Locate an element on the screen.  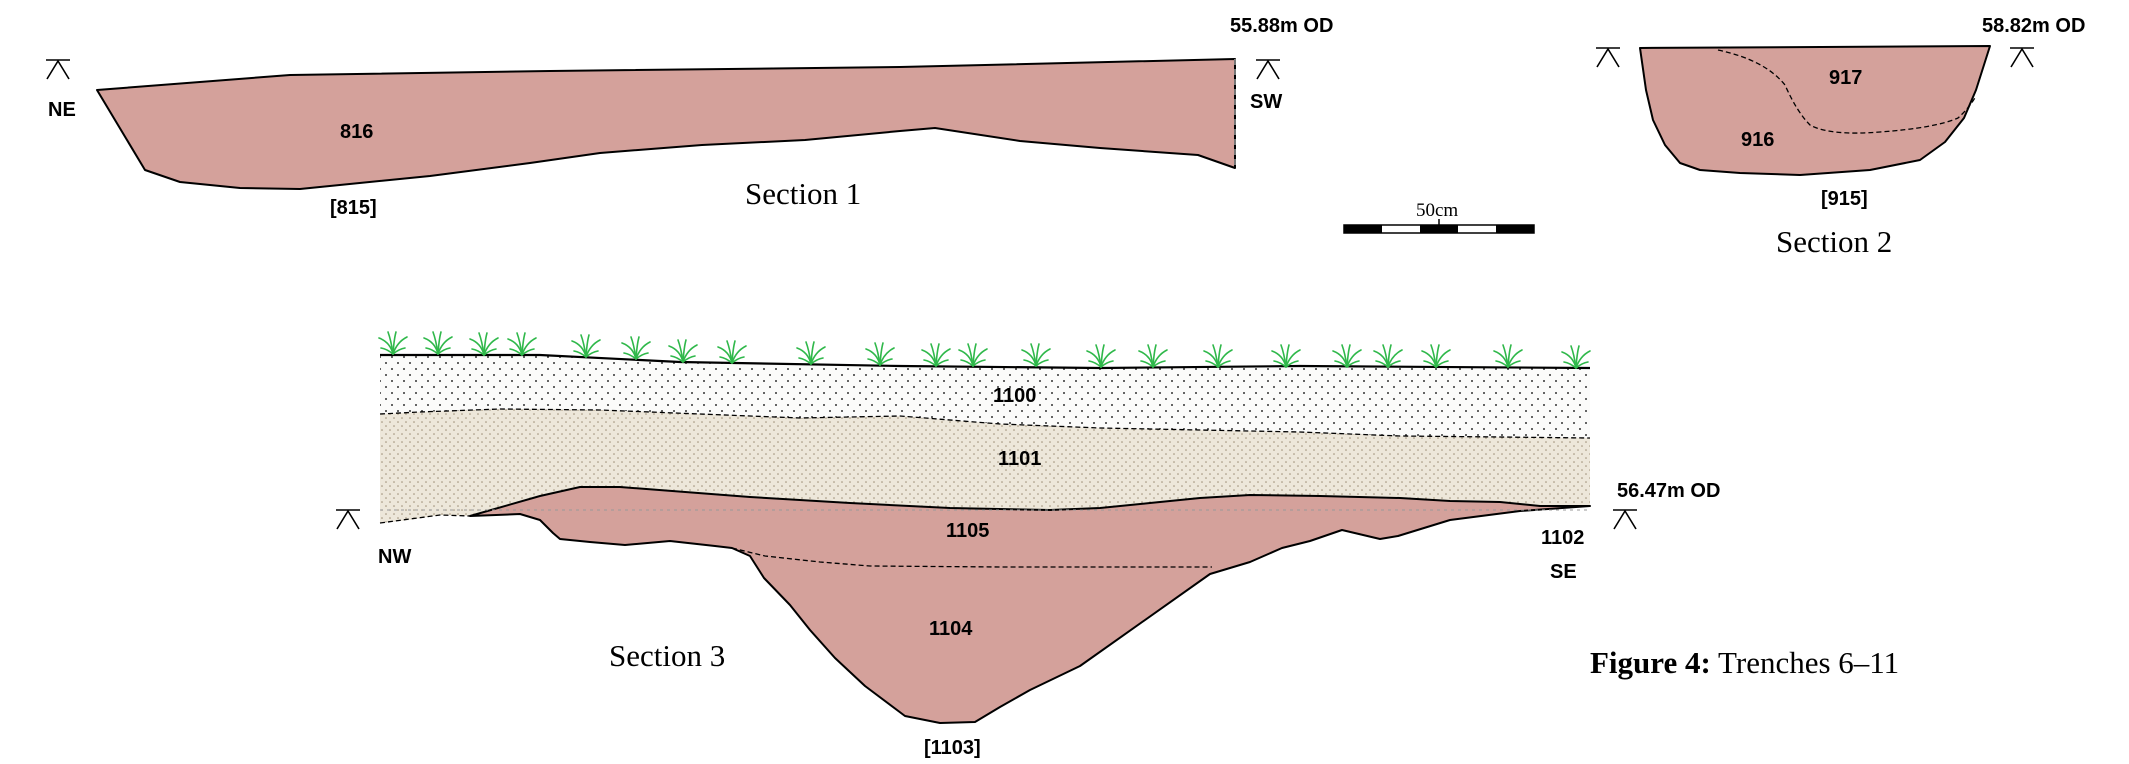
section-3-nw-label: NW is located at coordinates (394, 557).